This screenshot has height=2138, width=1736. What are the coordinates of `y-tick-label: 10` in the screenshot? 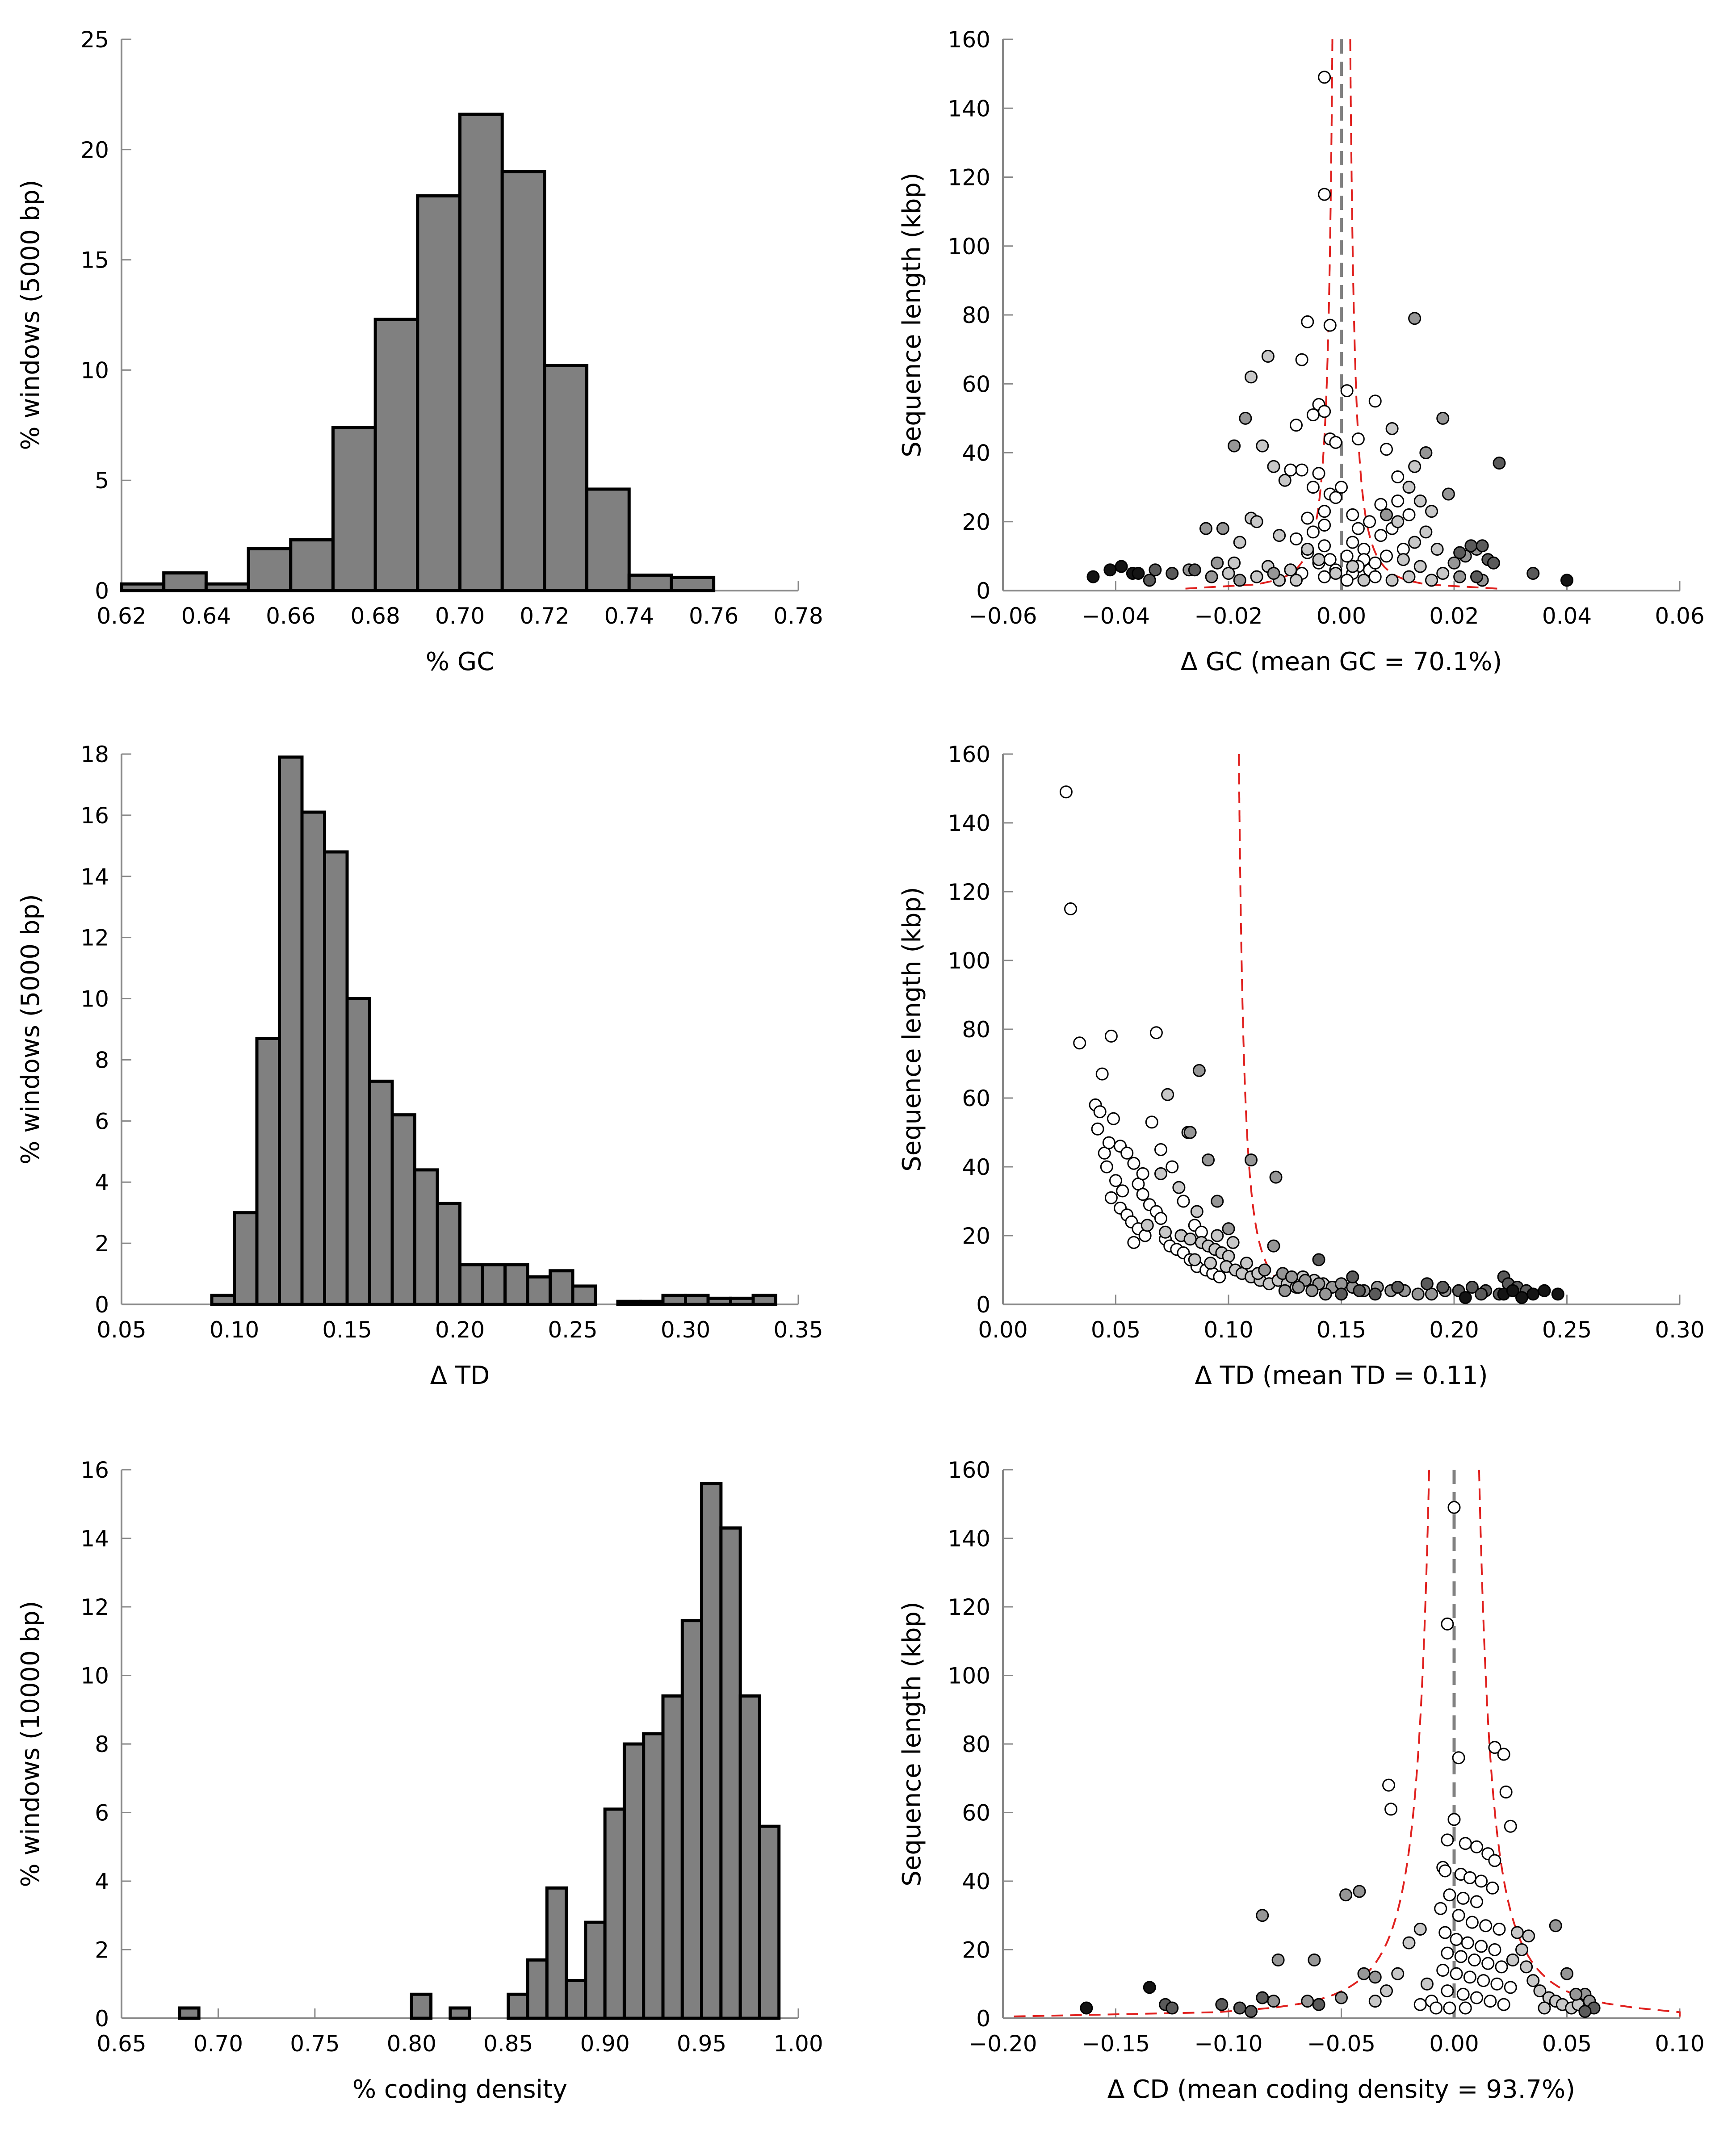 It's located at (94, 1676).